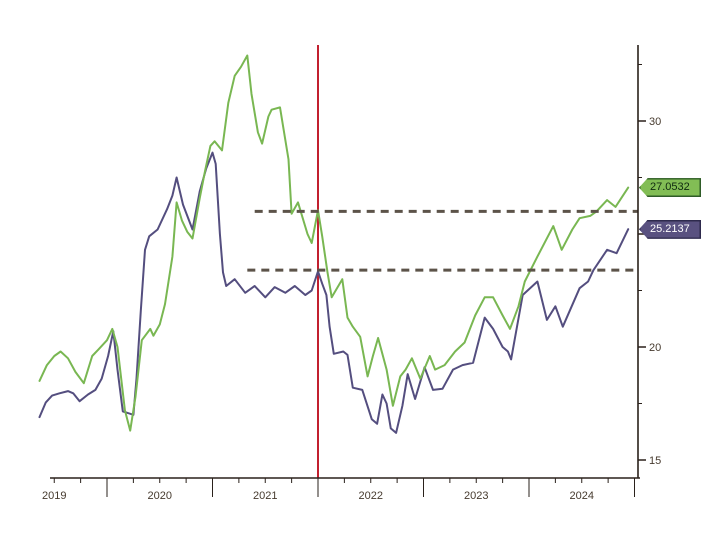 The image size is (720, 540). Describe the element at coordinates (655, 461) in the screenshot. I see `y-axis-tick-label: 15` at that location.